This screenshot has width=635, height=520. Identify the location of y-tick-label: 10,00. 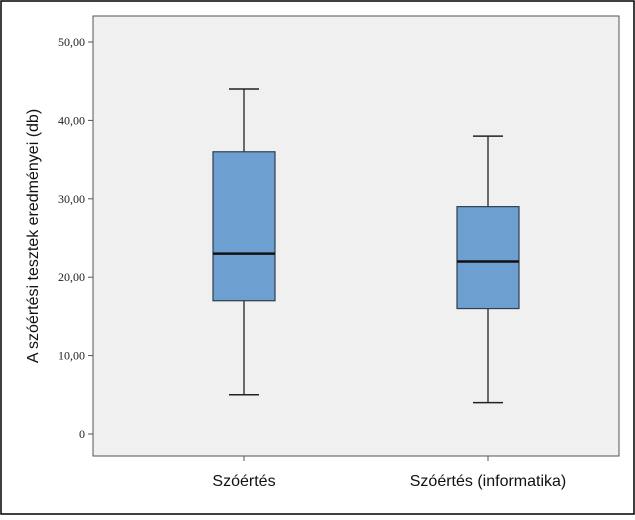
(71, 356).